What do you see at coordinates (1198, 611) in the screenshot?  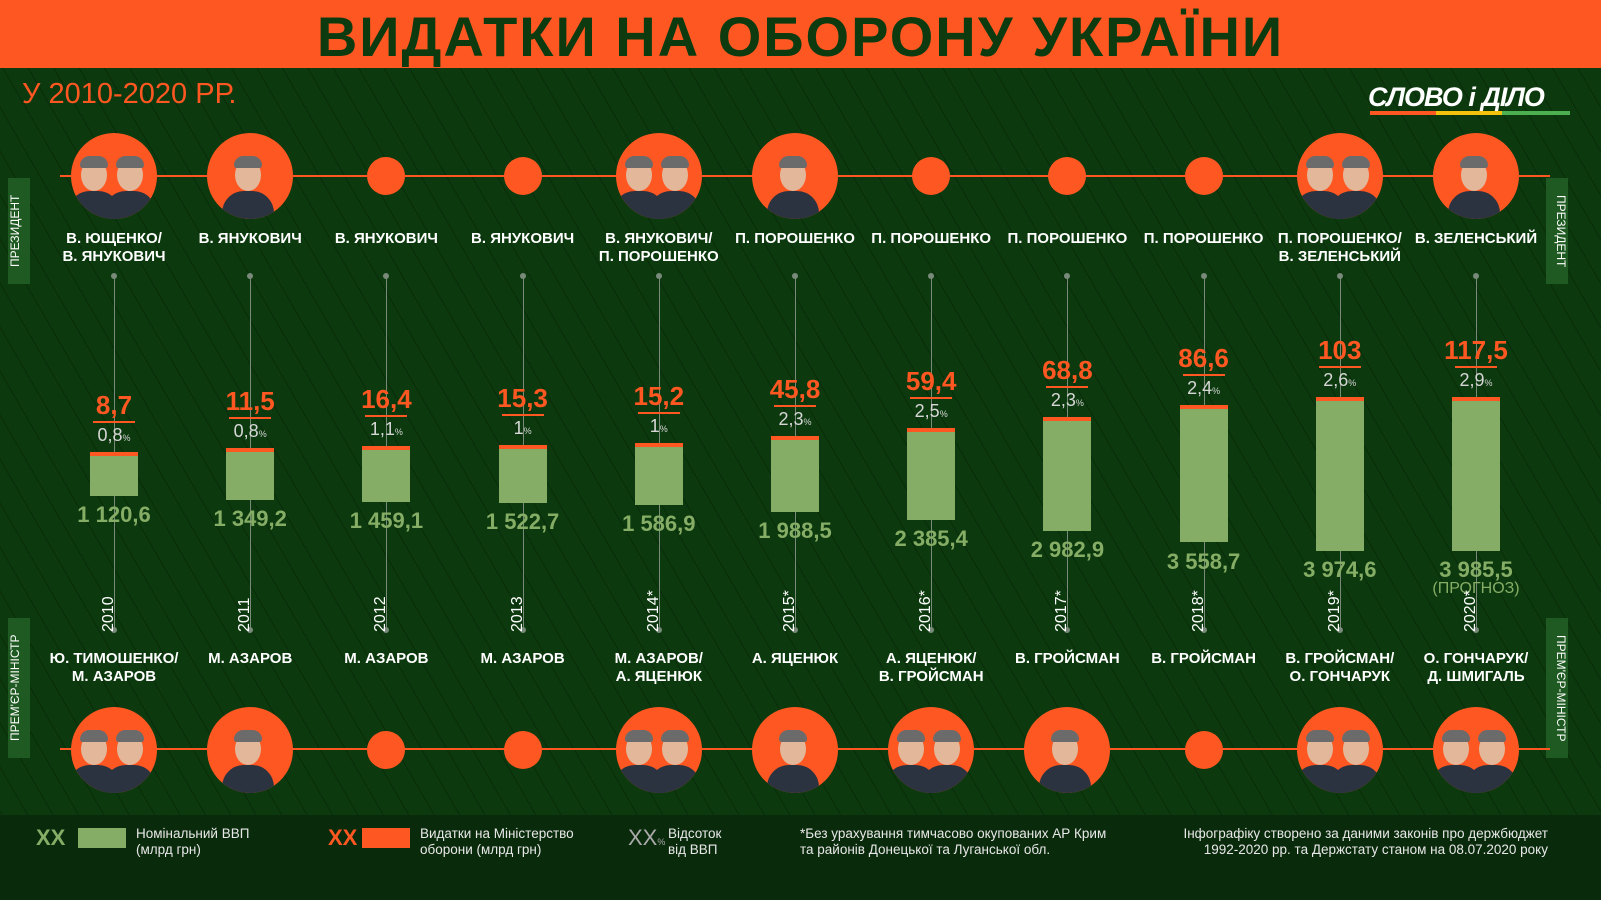 I see `year-label: 2018*` at bounding box center [1198, 611].